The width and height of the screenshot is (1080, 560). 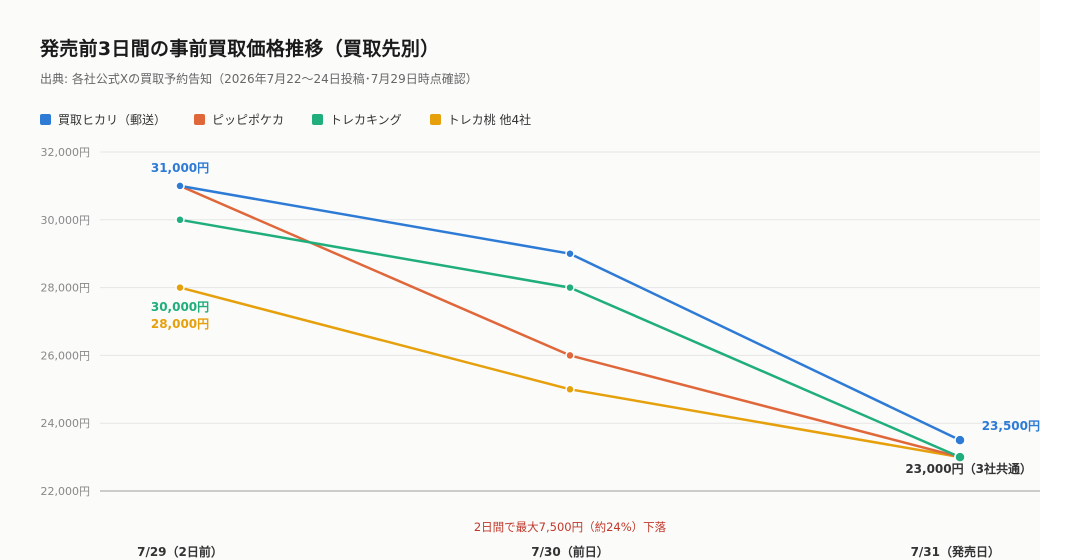 I want to click on y-tick-label: 22,000円, so click(x=66, y=491).